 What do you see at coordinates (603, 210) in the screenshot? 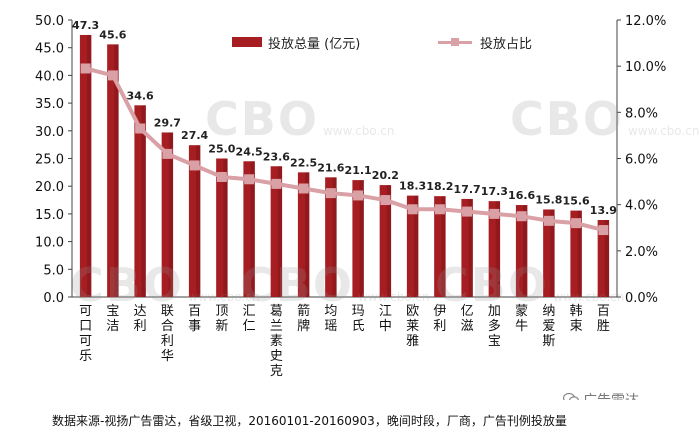
I see `data-label: 13.9` at bounding box center [603, 210].